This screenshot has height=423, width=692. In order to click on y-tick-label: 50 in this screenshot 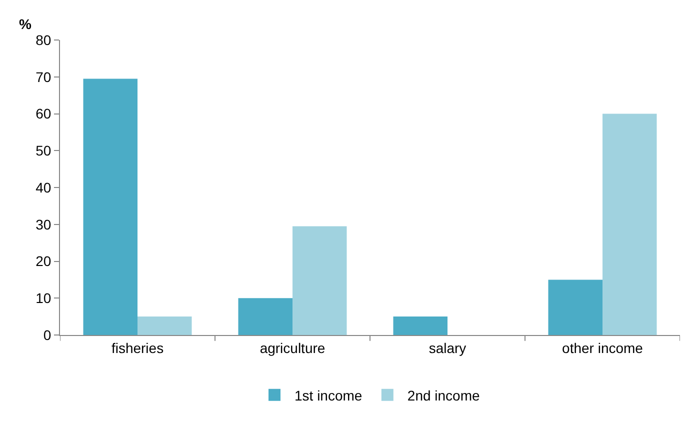, I will do `click(44, 150)`.